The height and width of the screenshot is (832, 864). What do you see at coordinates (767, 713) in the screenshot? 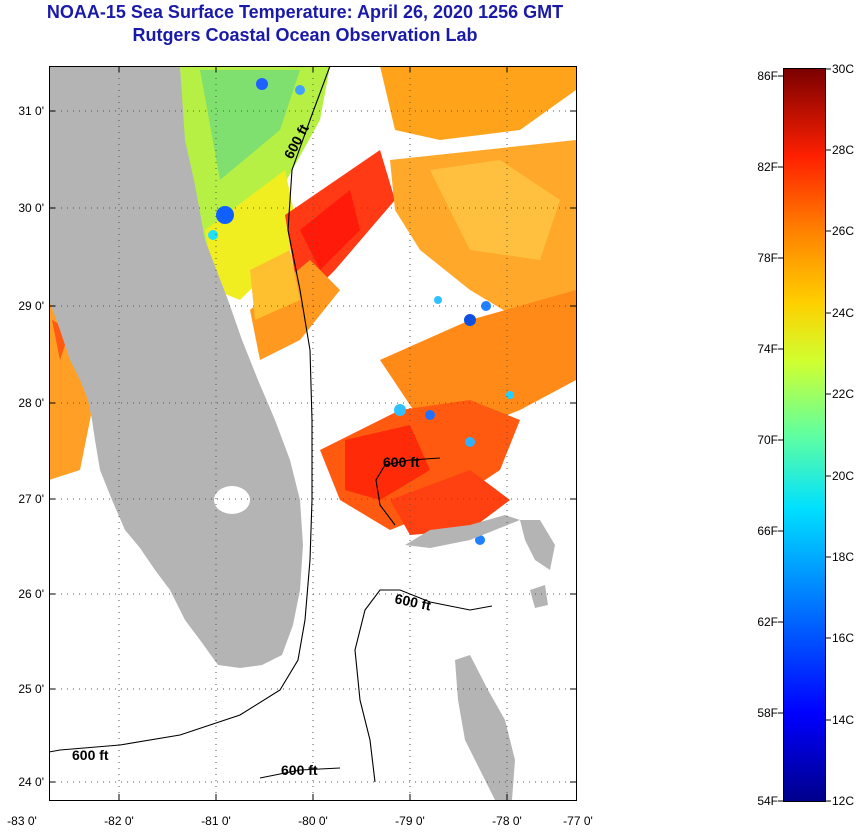
I see `colorbar-f-label: 58F` at bounding box center [767, 713].